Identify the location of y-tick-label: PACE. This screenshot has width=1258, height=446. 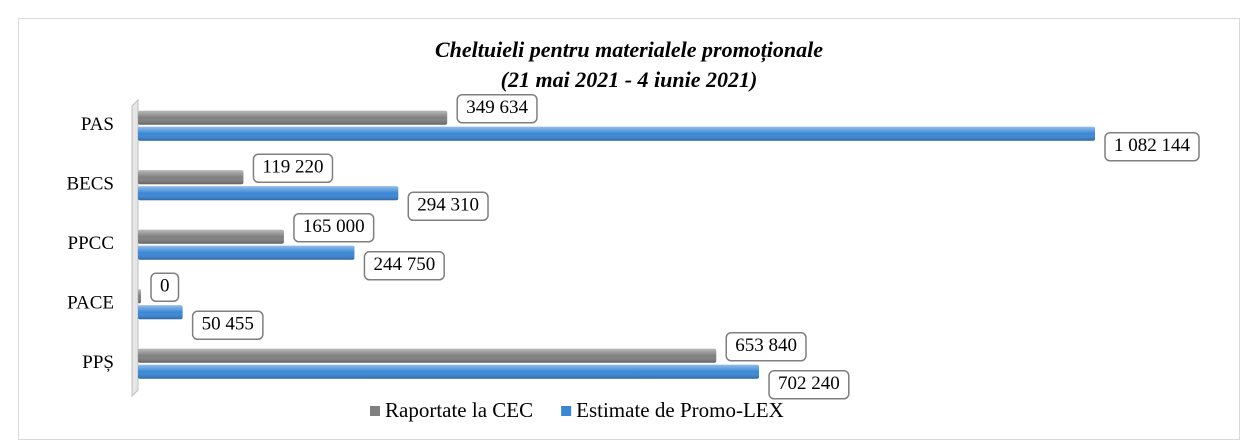
(90, 303).